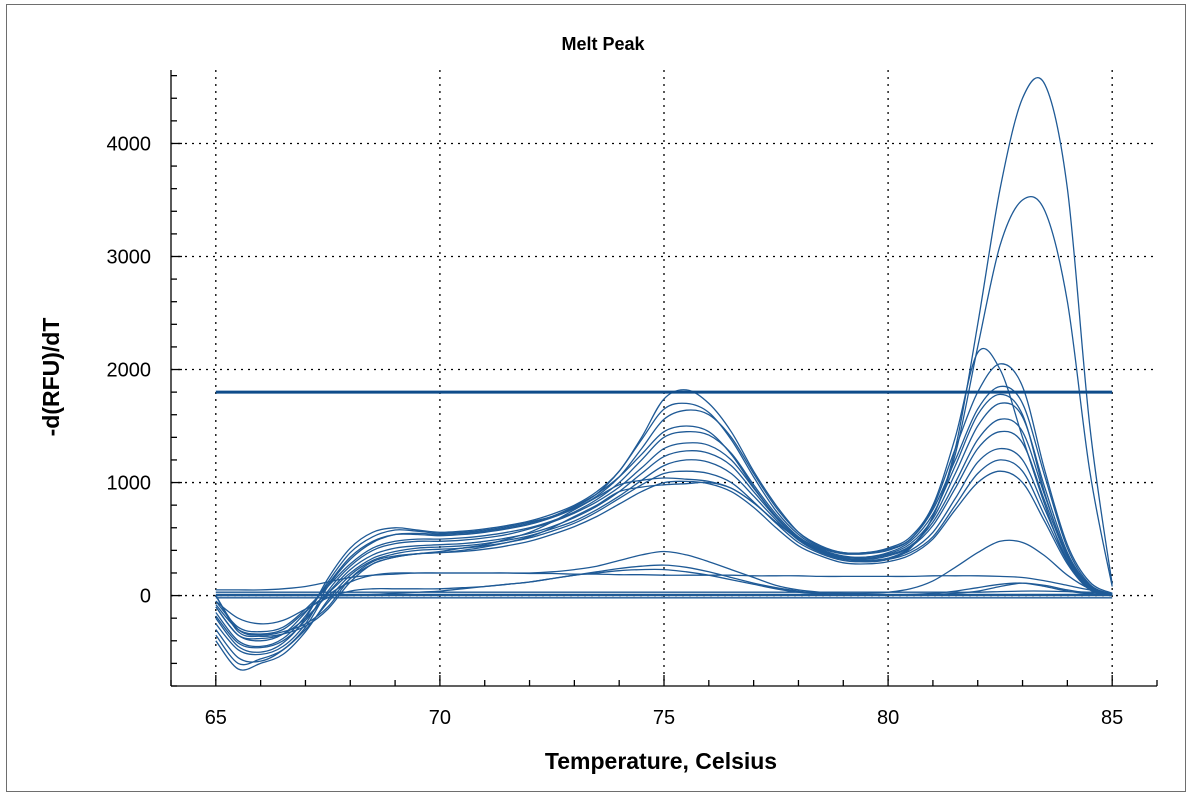 This screenshot has height=796, width=1189. What do you see at coordinates (1112, 718) in the screenshot?
I see `x-tick-label: 85` at bounding box center [1112, 718].